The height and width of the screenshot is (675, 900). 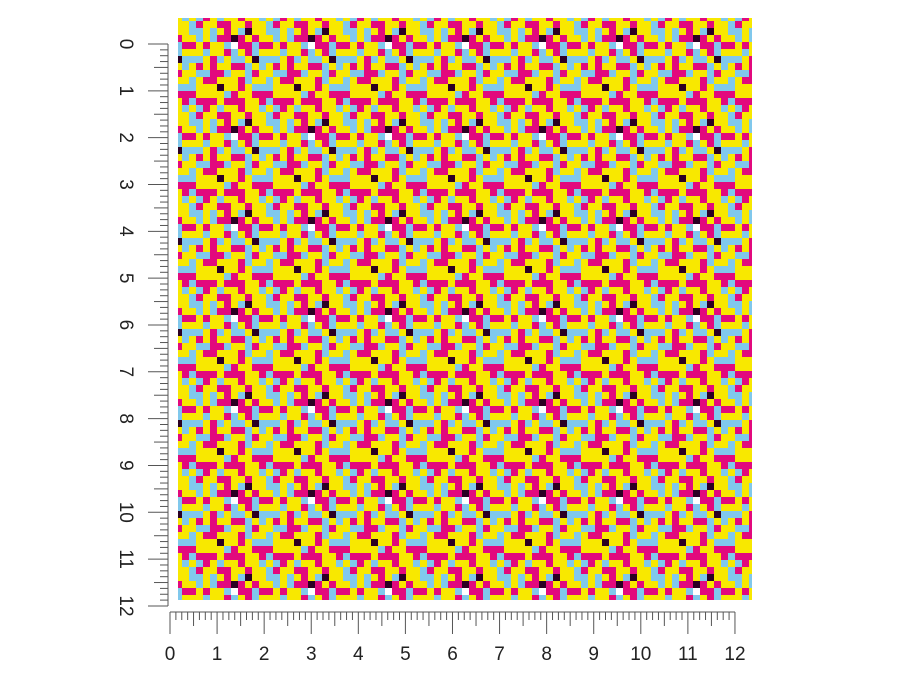 What do you see at coordinates (455, 638) in the screenshot?
I see `bottom-ruler: 0 1 2 3 4 5 6 7 8 9 10 11 12` at bounding box center [455, 638].